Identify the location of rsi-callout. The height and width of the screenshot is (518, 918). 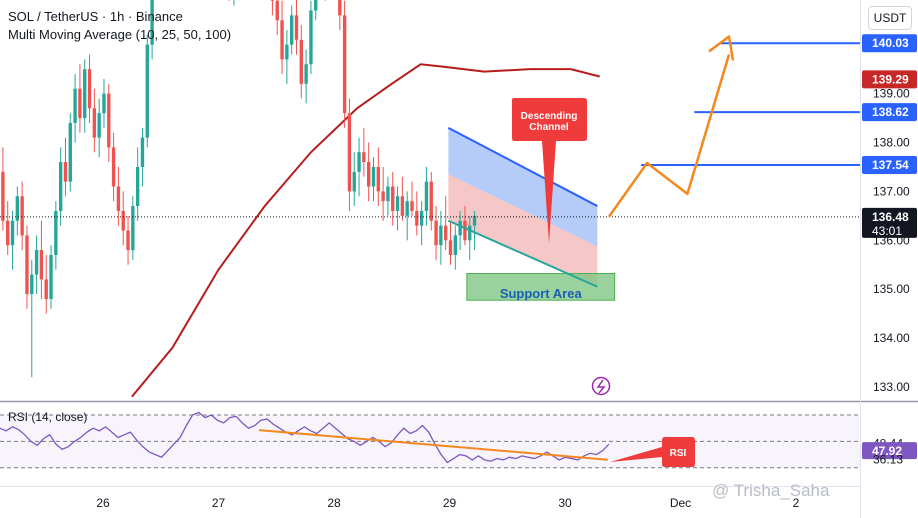
(652, 452).